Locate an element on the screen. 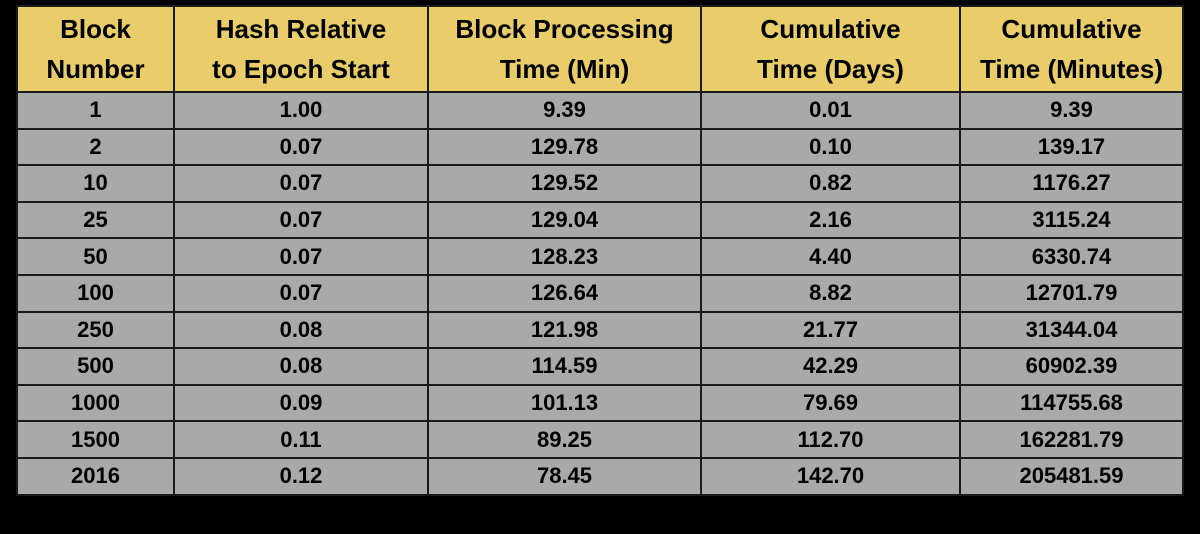 This screenshot has width=1200, height=534. table-row: 1 1.00 9.39 0.01 9.39 is located at coordinates (600, 110).